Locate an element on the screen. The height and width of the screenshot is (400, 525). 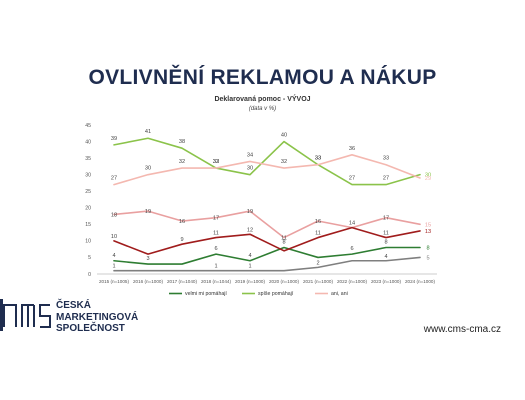
data-label: 9 is located at coordinates (181, 240).